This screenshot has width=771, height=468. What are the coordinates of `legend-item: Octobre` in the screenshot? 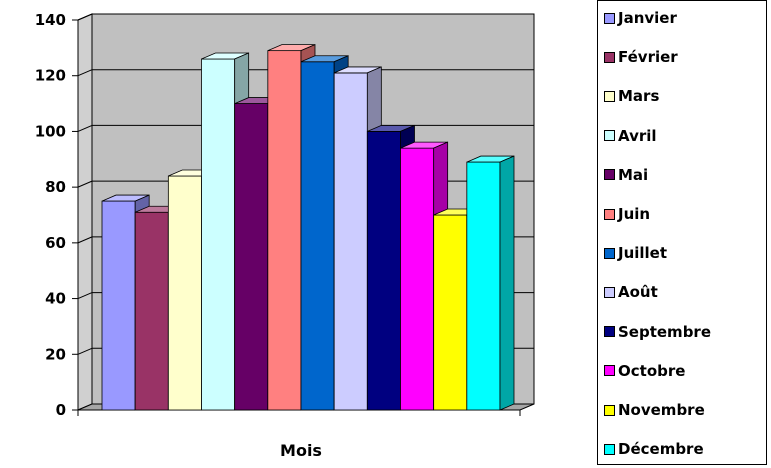 It's located at (644, 371).